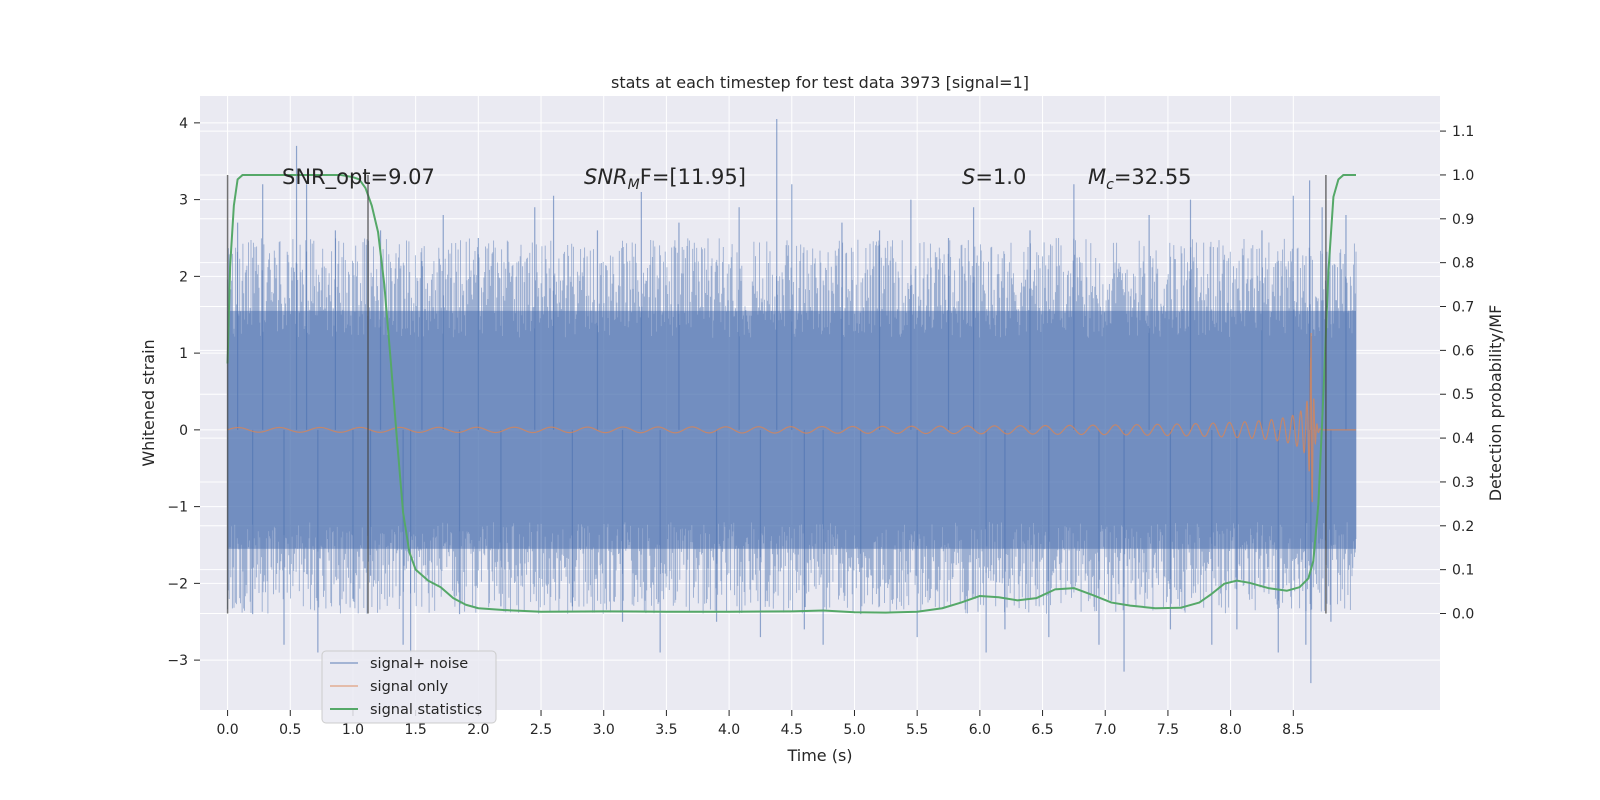 Image resolution: width=1600 pixels, height=800 pixels. I want to click on y-axis-ticks: 4 3 2 1 0 −1 −2 −3, so click(183, 392).